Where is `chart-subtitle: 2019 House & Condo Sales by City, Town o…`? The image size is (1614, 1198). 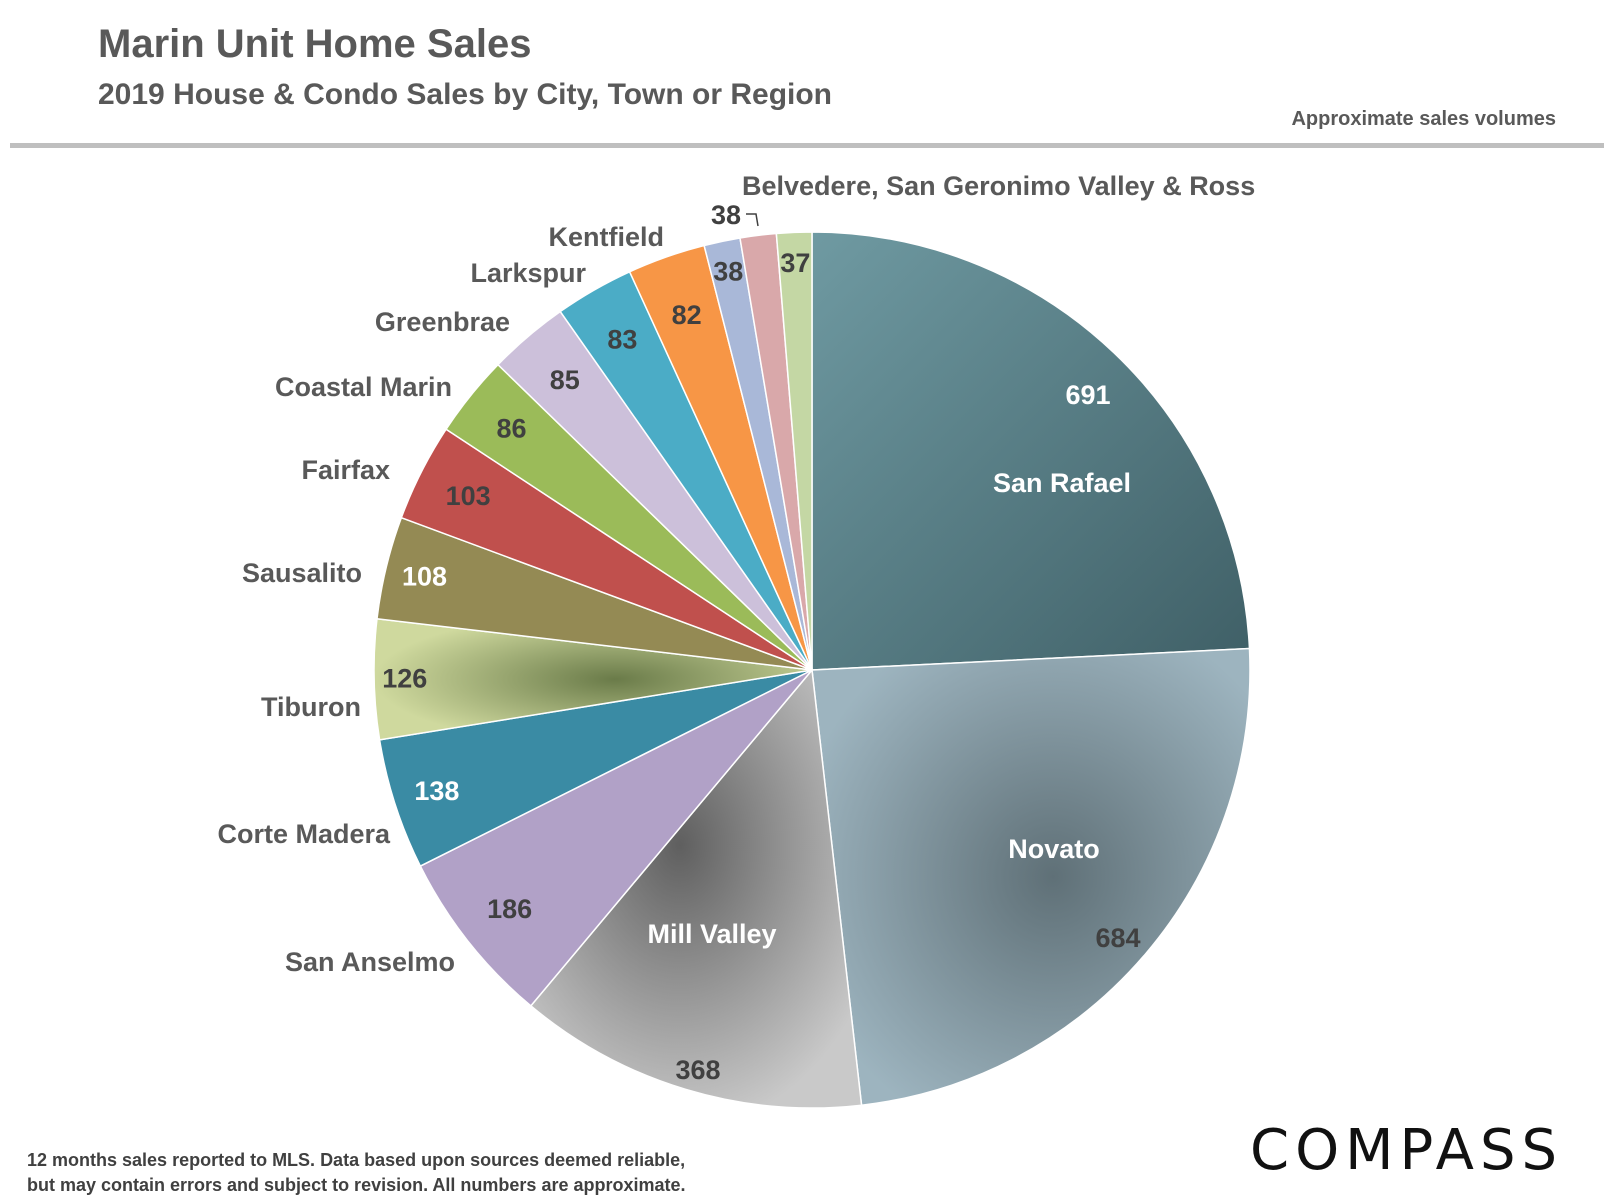 chart-subtitle: 2019 House & Condo Sales by City, Town o… is located at coordinates (465, 94).